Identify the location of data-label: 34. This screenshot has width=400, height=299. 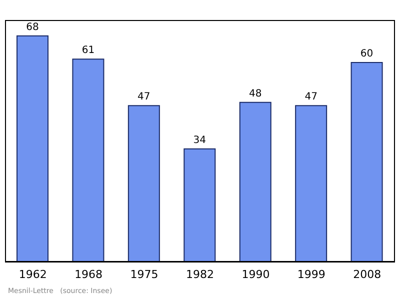
(199, 140).